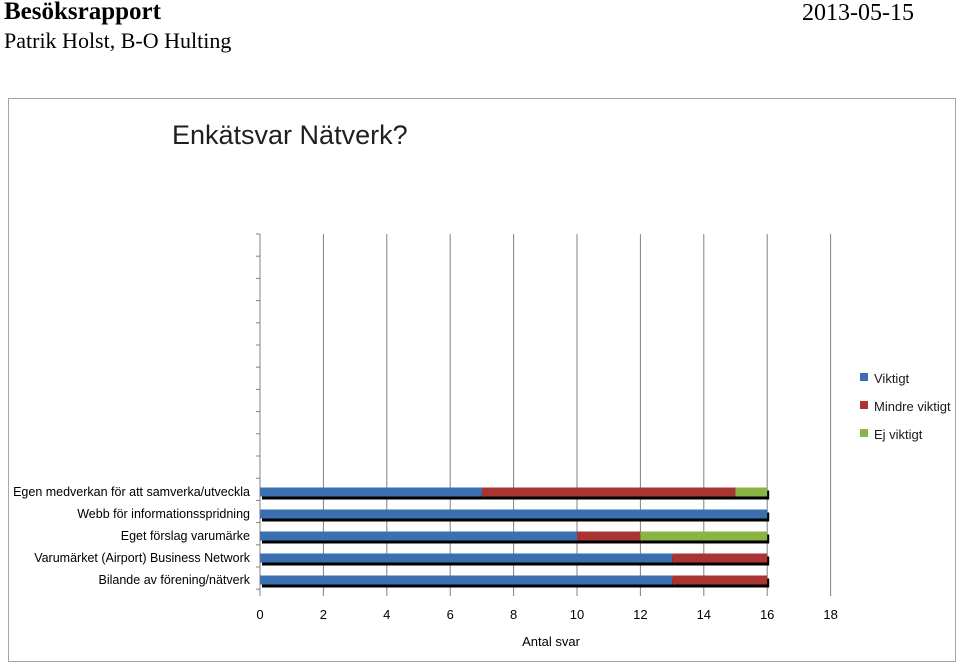 The image size is (960, 667). Describe the element at coordinates (767, 614) in the screenshot. I see `x-tick-label: 16` at that location.